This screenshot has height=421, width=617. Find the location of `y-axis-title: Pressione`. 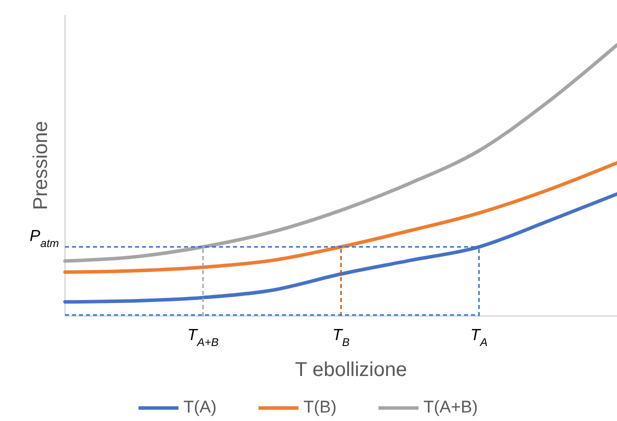

y-axis-title: Pressione is located at coordinates (41, 165).